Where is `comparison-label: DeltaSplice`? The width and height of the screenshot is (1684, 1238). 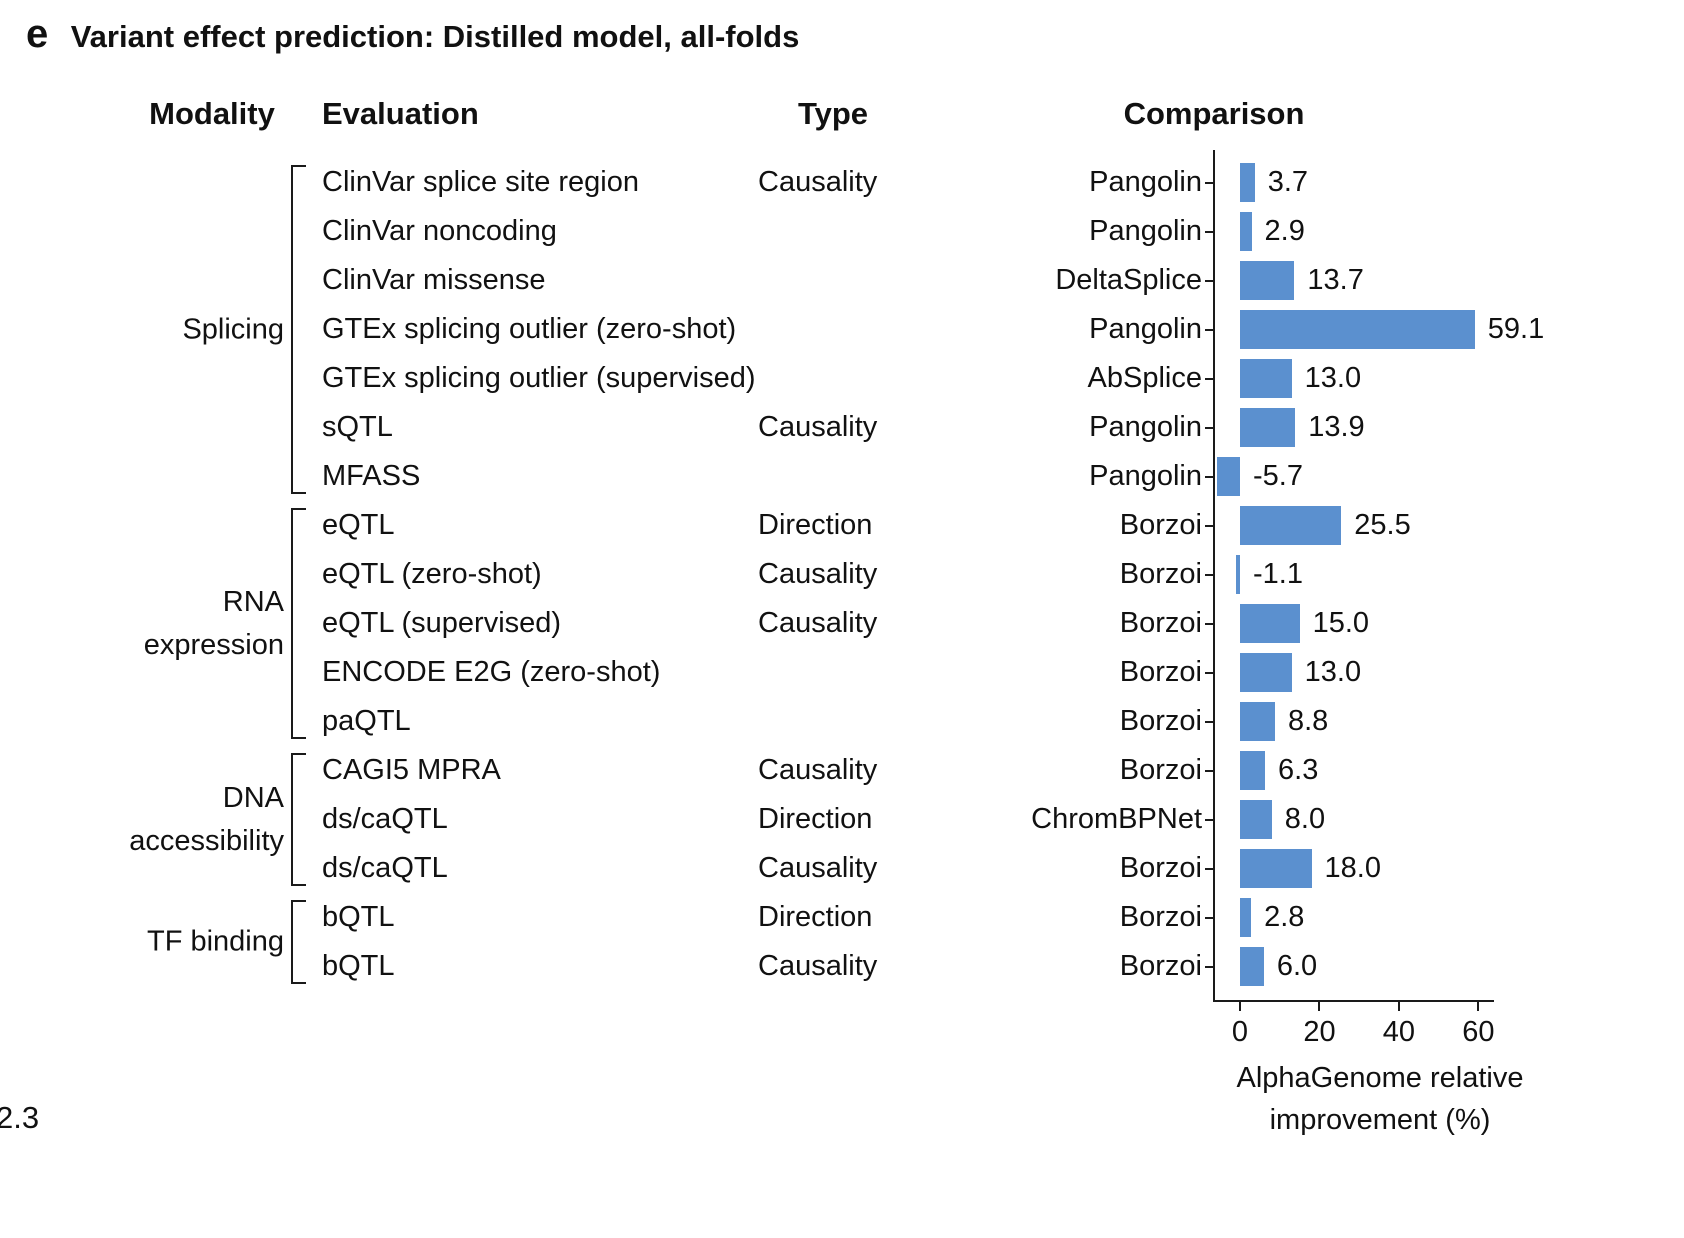 comparison-label: DeltaSplice is located at coordinates (1128, 280).